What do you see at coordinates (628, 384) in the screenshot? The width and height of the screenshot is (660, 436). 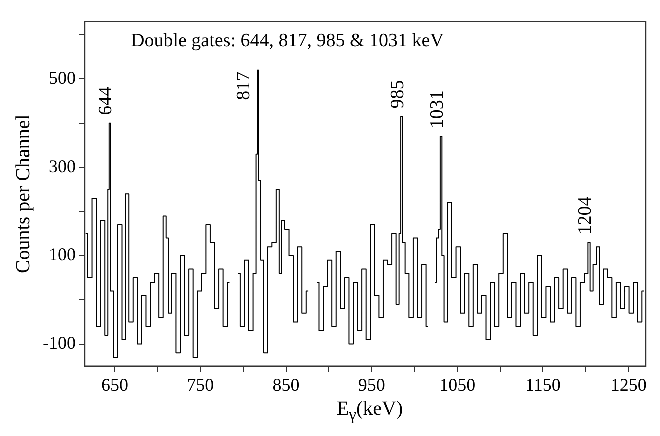 I see `x-tick-label: 1250` at bounding box center [628, 384].